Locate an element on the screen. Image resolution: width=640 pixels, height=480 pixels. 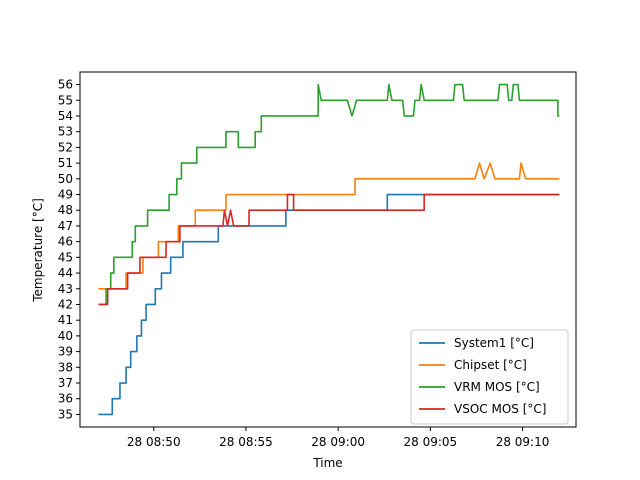
y-tick-label: 47 is located at coordinates (65, 226).